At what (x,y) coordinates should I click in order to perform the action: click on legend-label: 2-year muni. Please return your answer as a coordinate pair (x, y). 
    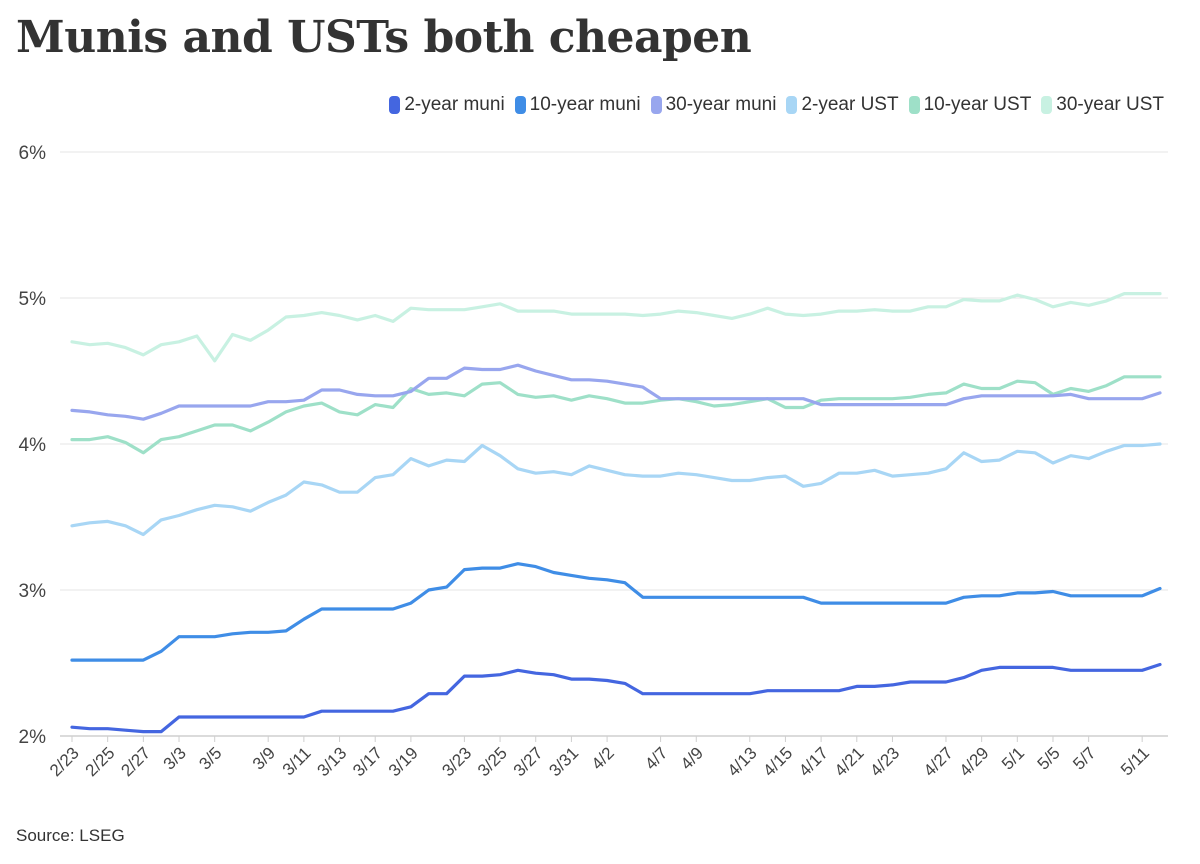
    Looking at the image, I should click on (454, 104).